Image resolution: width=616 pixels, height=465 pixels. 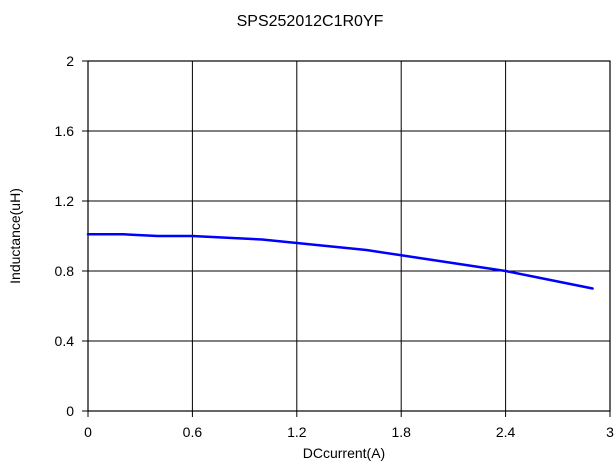 What do you see at coordinates (344, 453) in the screenshot?
I see `x-axis-label: DCcurrent(A)` at bounding box center [344, 453].